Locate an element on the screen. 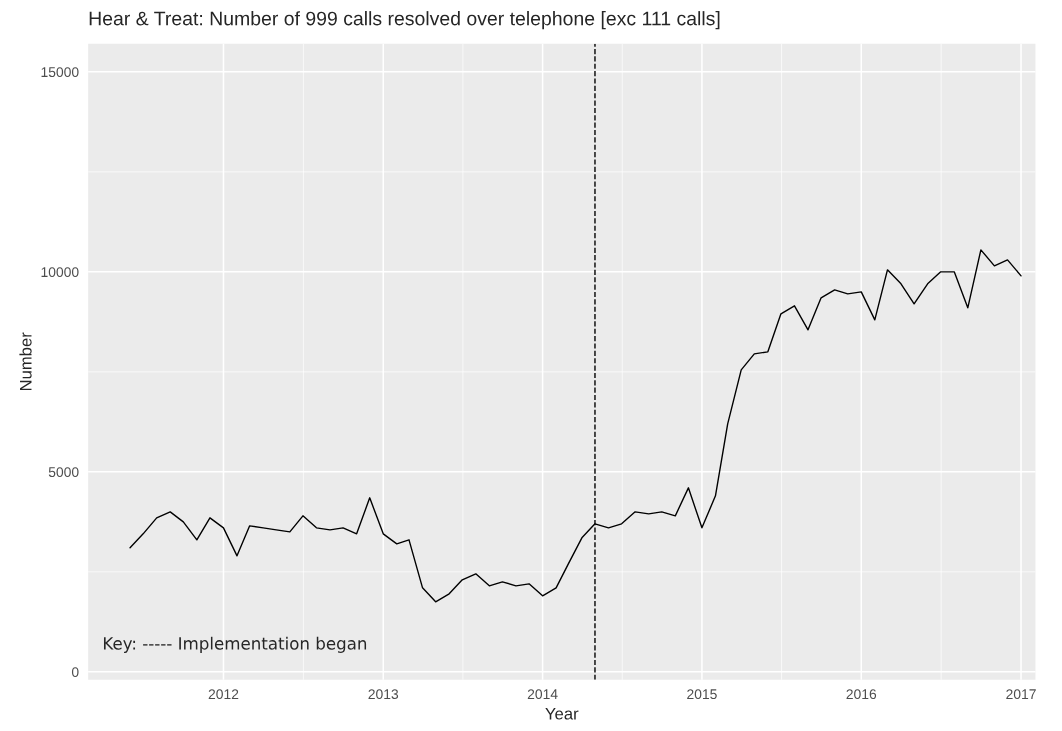 The width and height of the screenshot is (1062, 731). y-axis-title: Number is located at coordinates (25, 361).